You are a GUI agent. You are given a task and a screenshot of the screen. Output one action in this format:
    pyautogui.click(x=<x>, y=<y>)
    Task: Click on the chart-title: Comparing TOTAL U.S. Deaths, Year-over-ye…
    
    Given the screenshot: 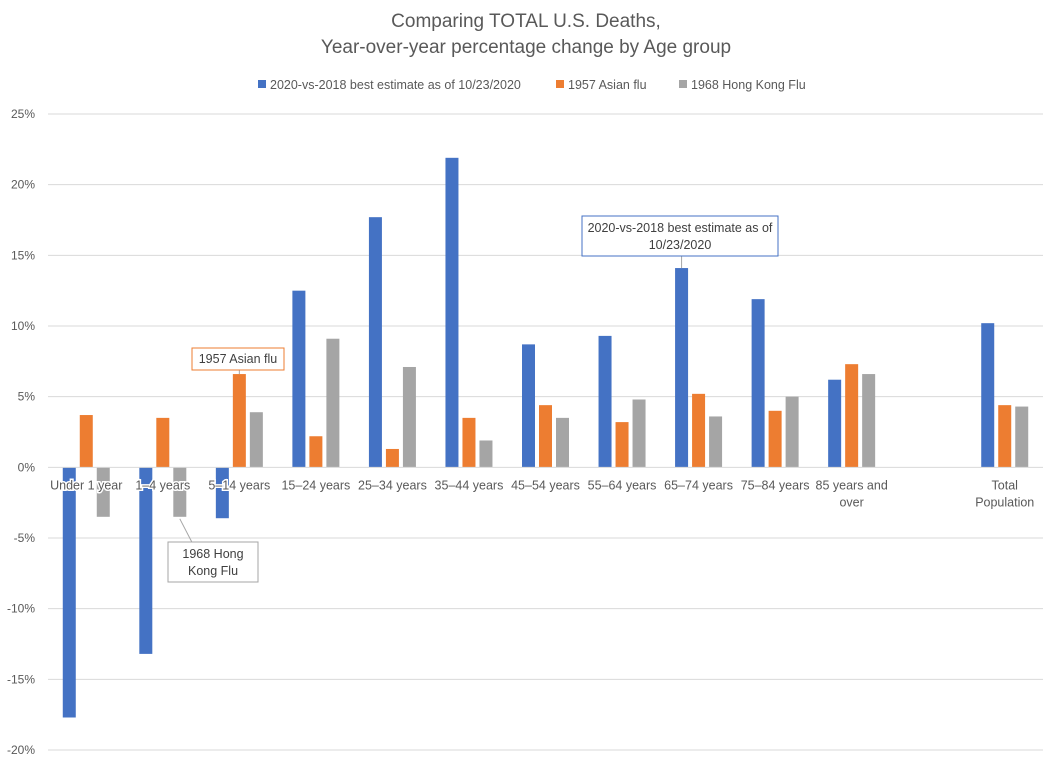 What is the action you would take?
    pyautogui.click(x=526, y=34)
    